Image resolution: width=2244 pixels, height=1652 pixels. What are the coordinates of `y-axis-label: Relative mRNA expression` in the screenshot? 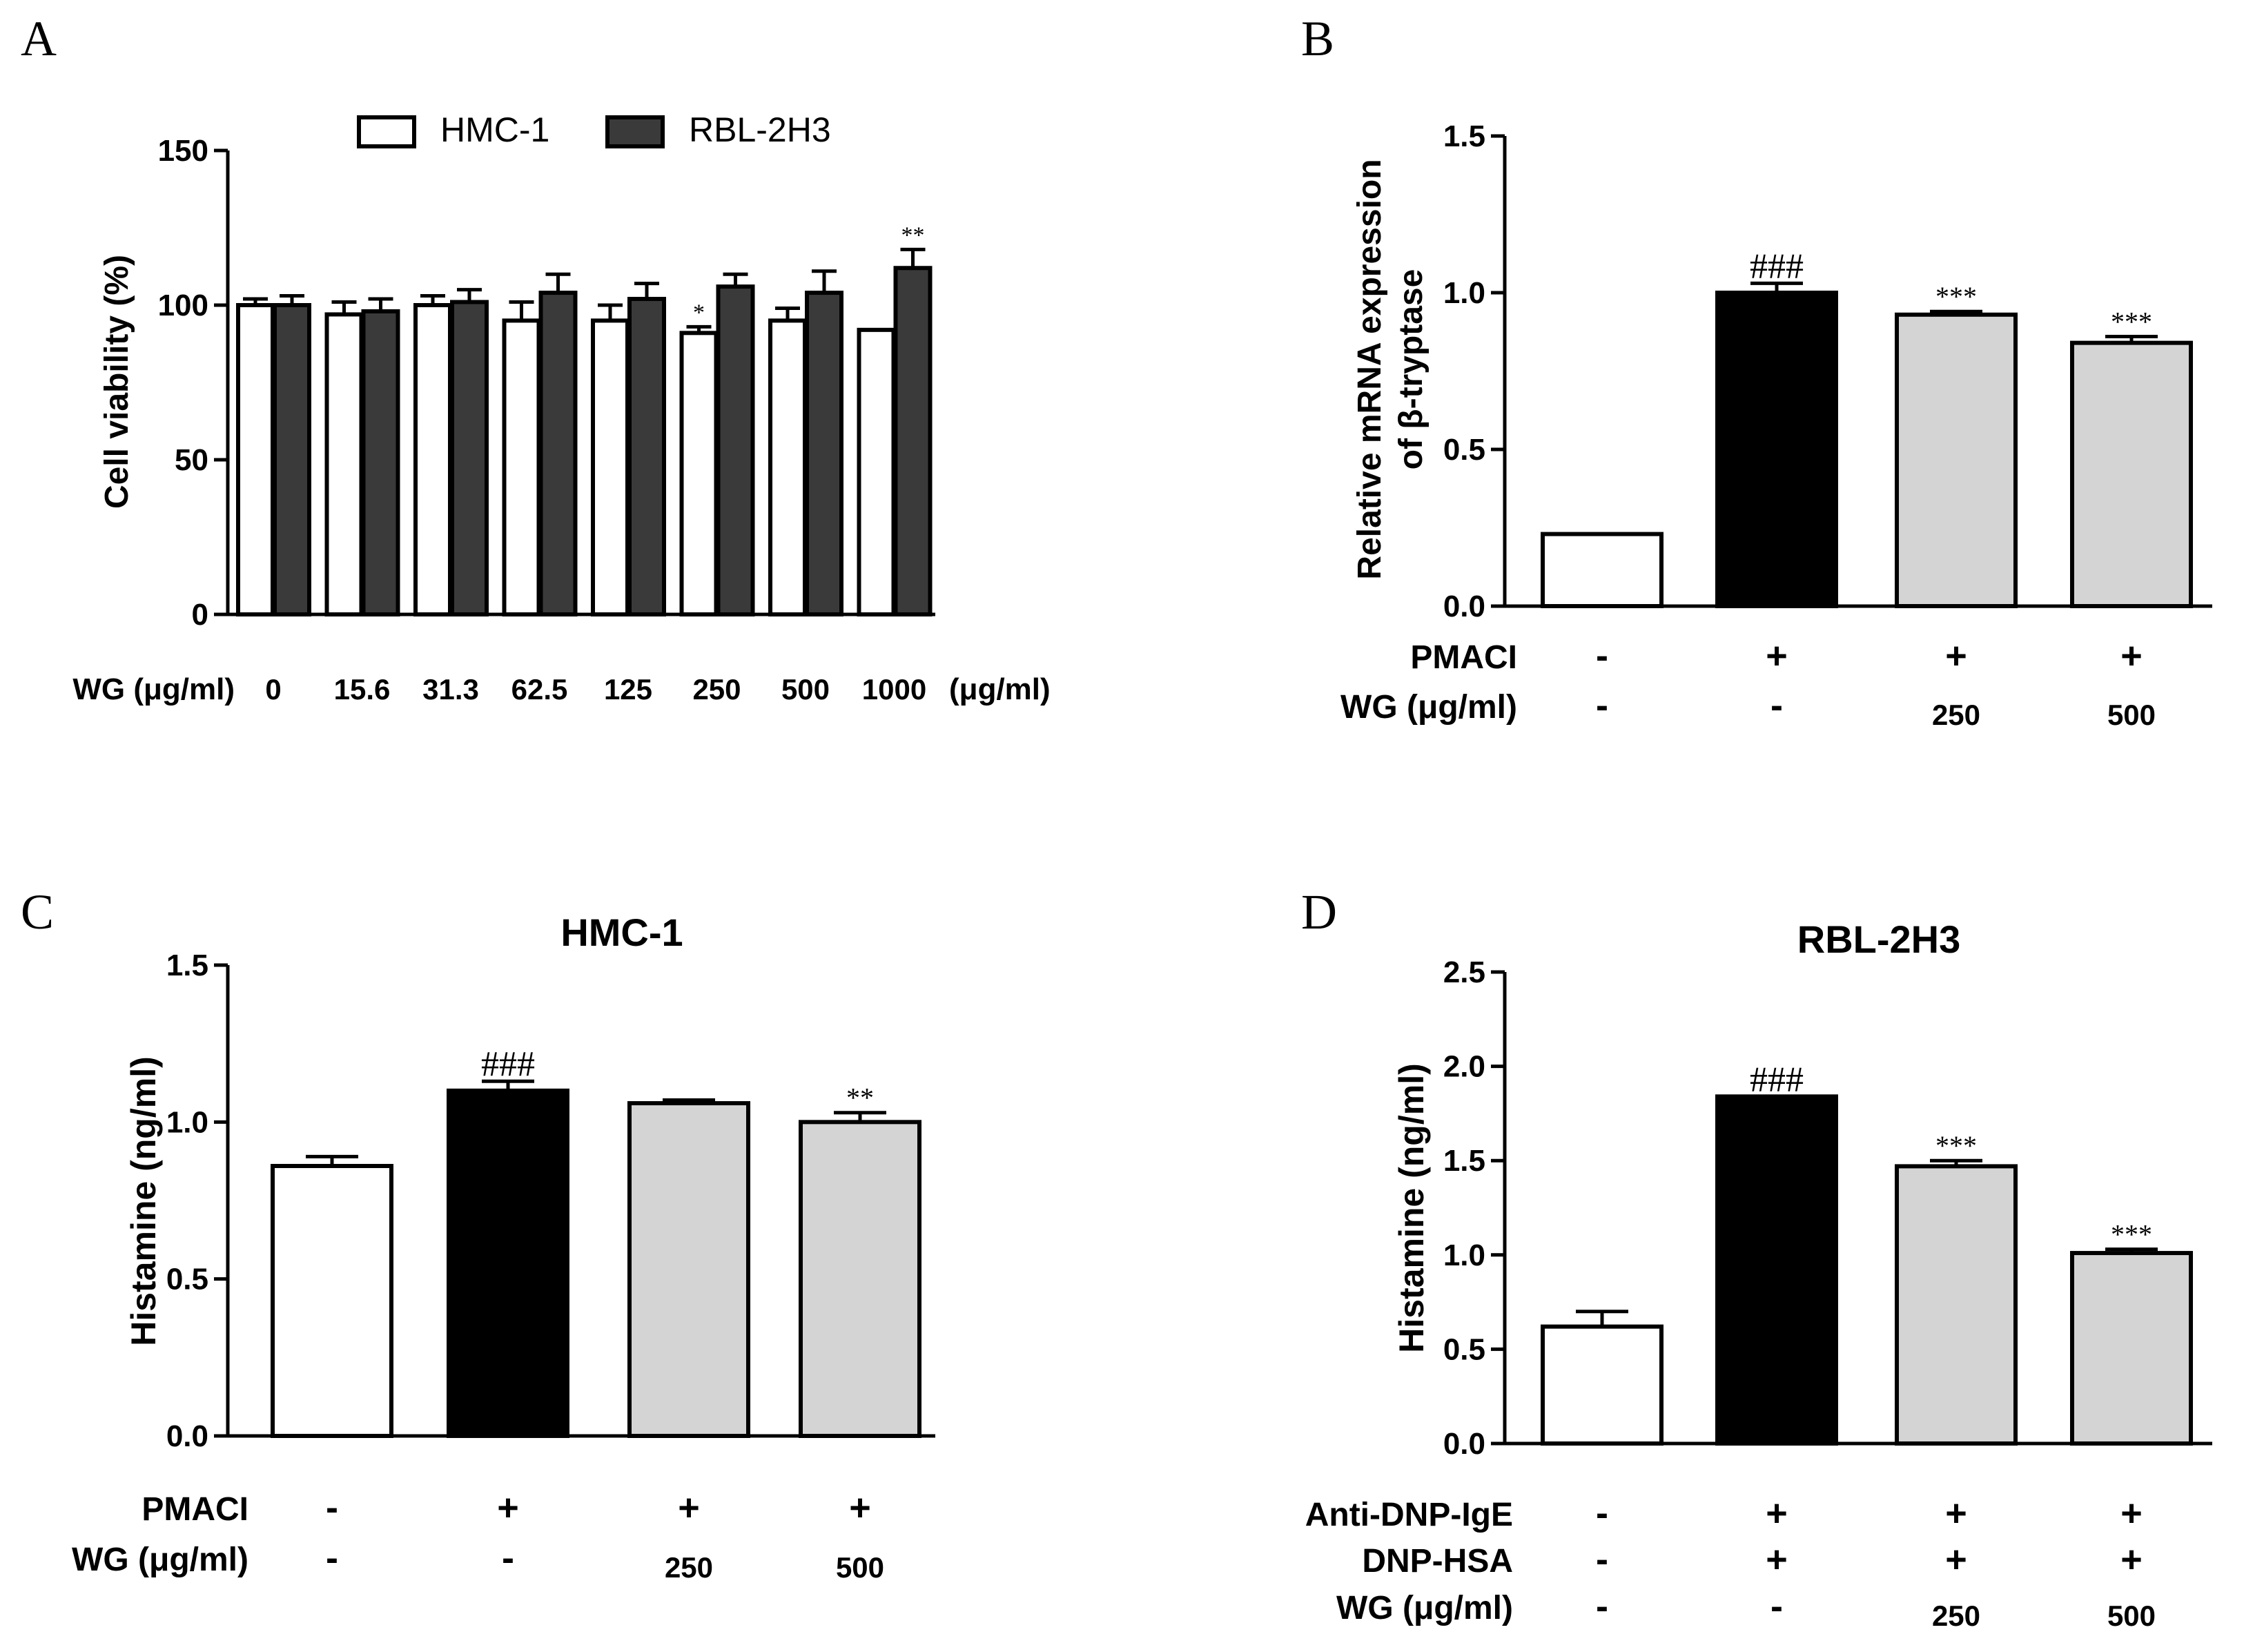 It's located at (1370, 369).